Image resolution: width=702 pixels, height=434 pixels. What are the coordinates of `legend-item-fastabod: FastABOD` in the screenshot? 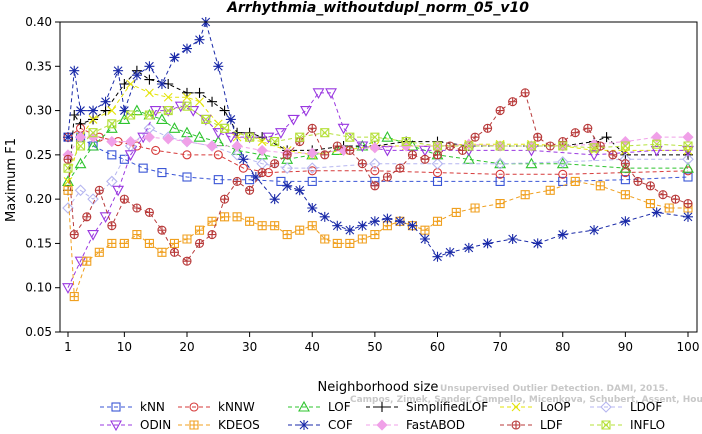 It's located at (415, 425).